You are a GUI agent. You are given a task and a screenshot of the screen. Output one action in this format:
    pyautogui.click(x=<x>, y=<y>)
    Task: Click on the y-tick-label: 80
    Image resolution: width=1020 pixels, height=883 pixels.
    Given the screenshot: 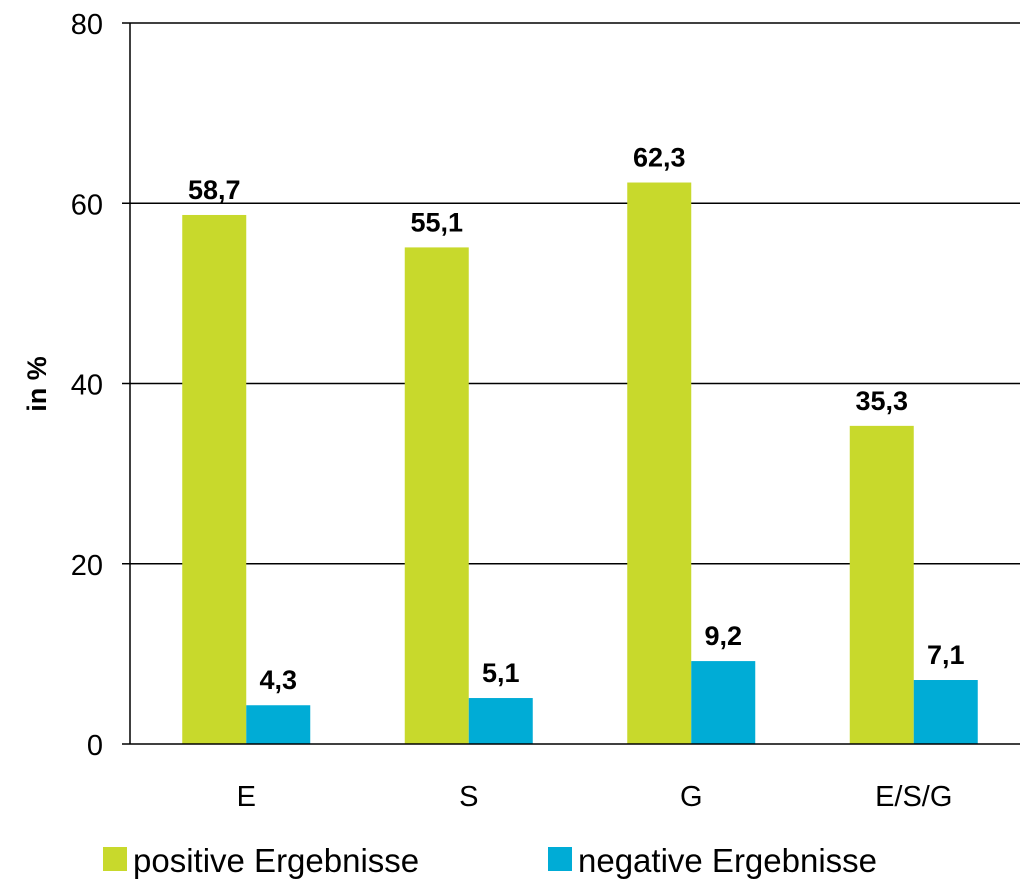 What is the action you would take?
    pyautogui.click(x=87, y=25)
    